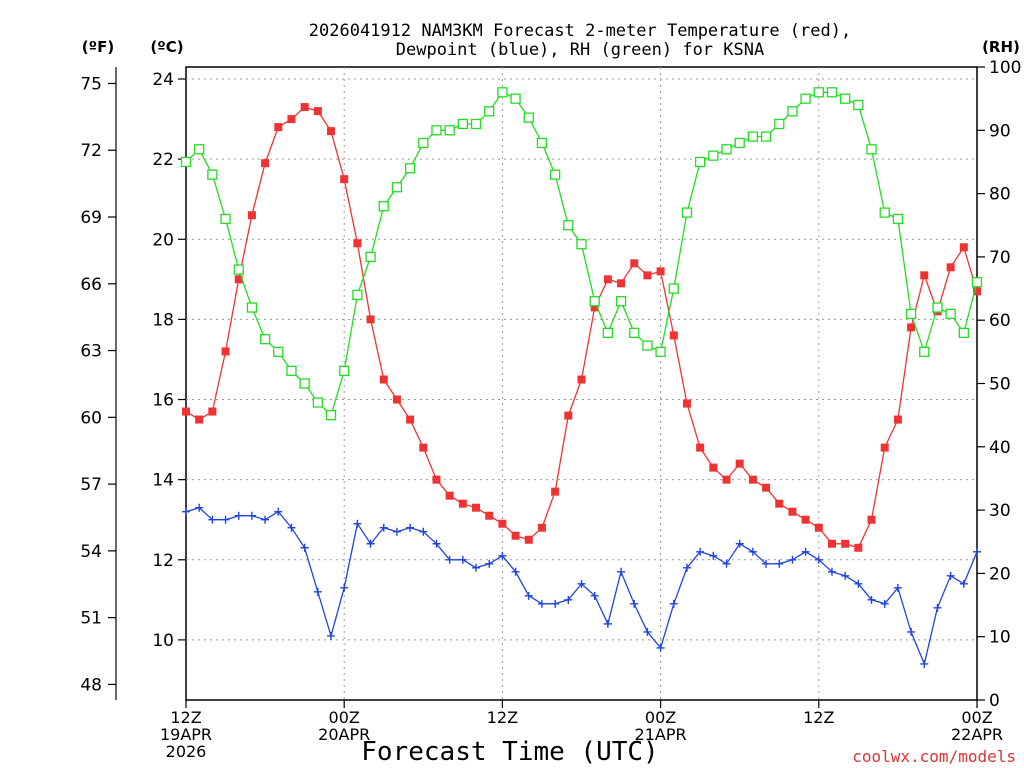 This screenshot has height=768, width=1024. I want to click on x-tick-label: 20APR, so click(344, 734).